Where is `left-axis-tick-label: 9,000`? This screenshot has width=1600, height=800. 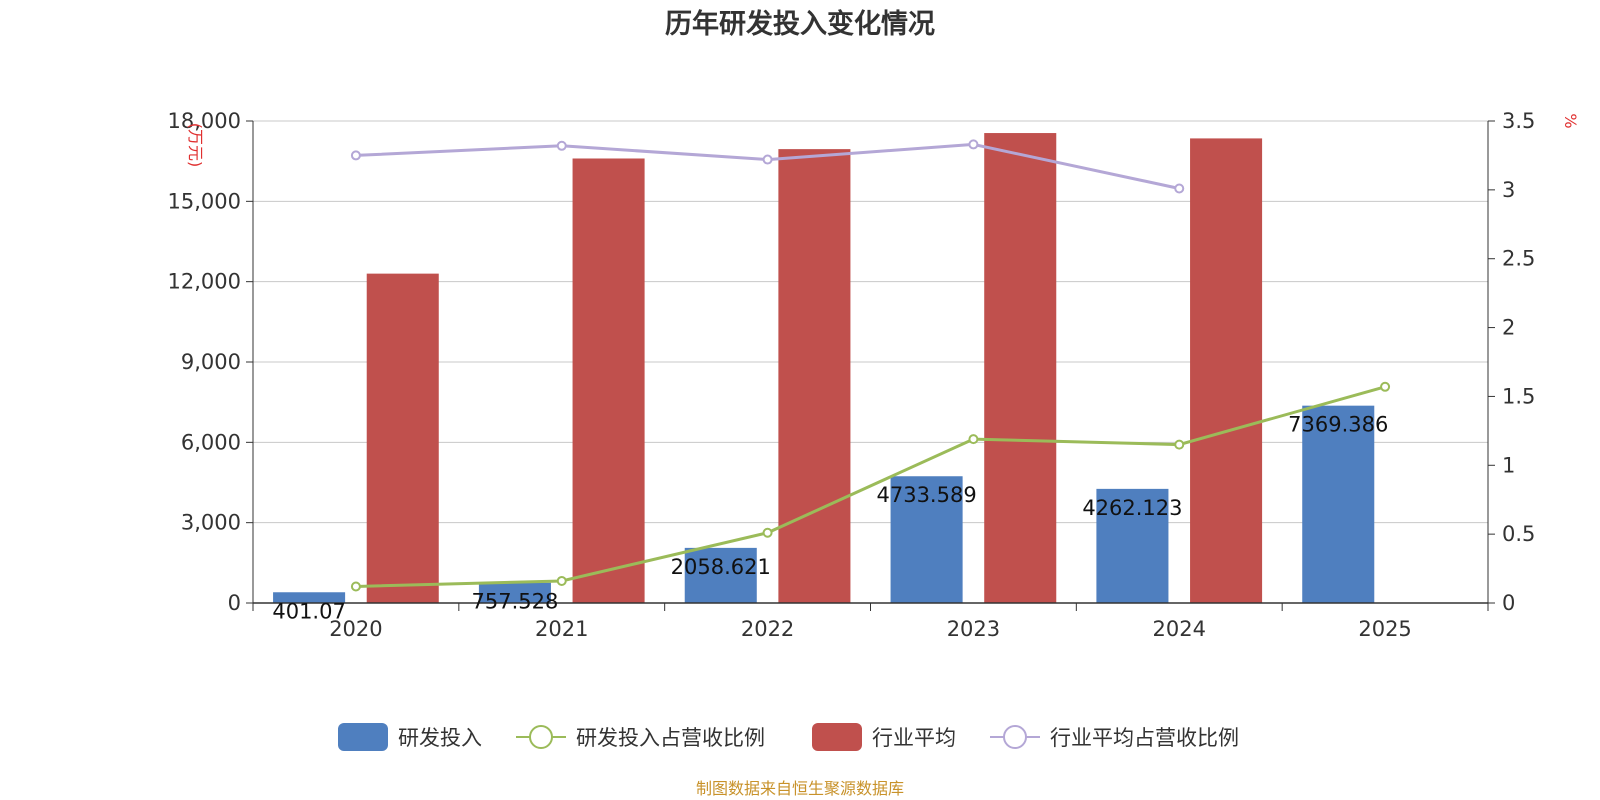 left-axis-tick-label: 9,000 is located at coordinates (211, 362).